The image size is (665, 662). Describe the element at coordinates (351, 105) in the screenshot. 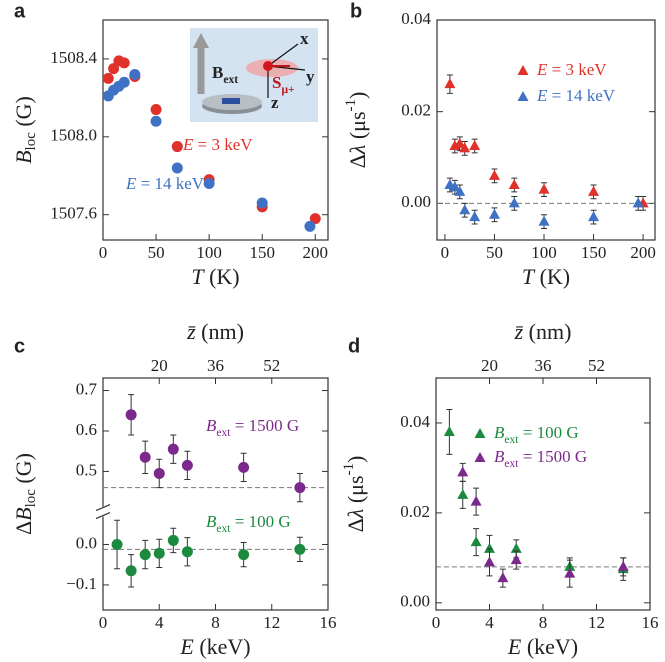

I see `text-part: -1` at that location.